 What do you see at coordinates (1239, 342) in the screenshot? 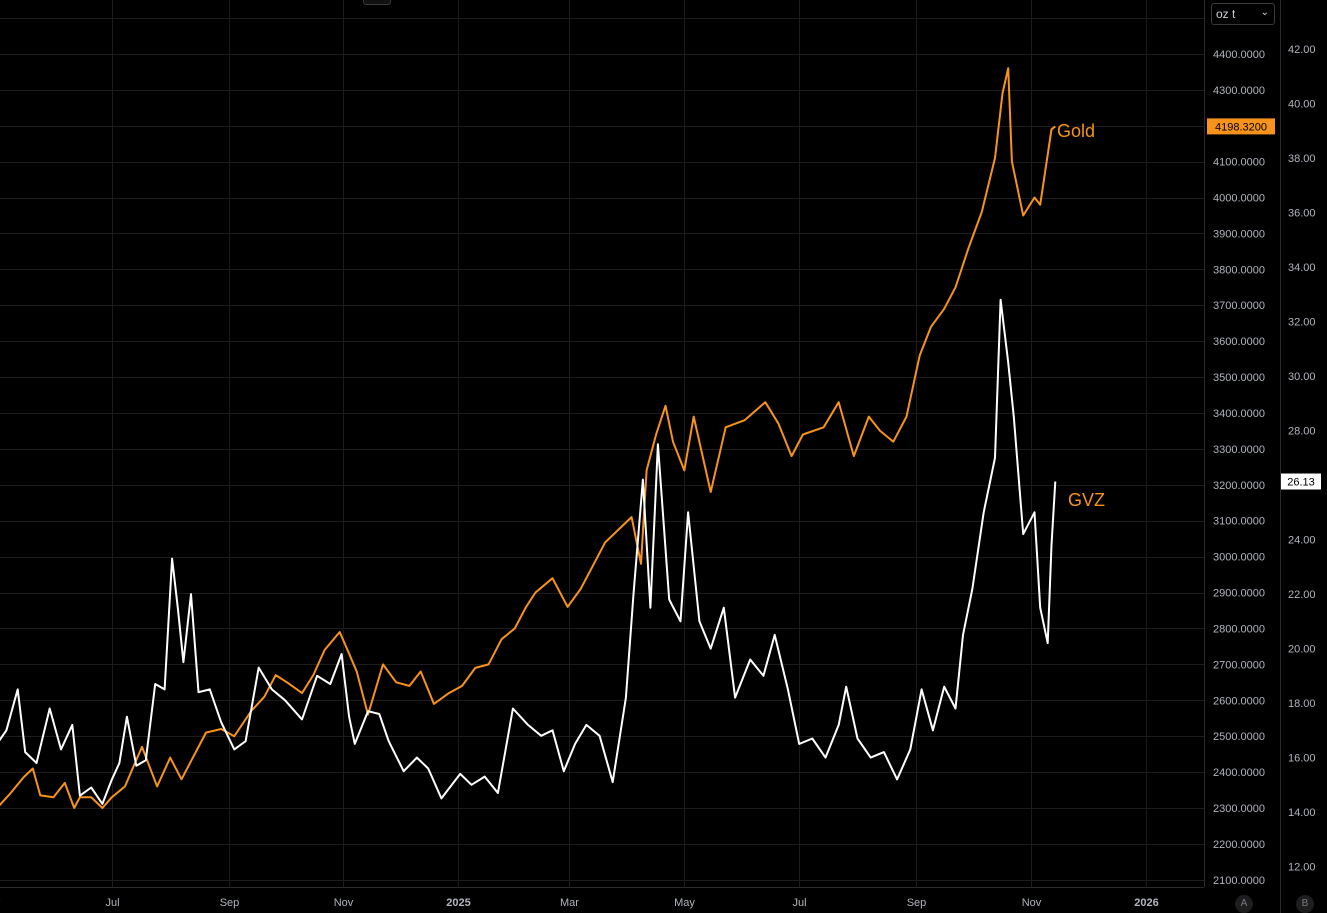
I see `left-axis-tick-label: 3600.0000` at bounding box center [1239, 342].